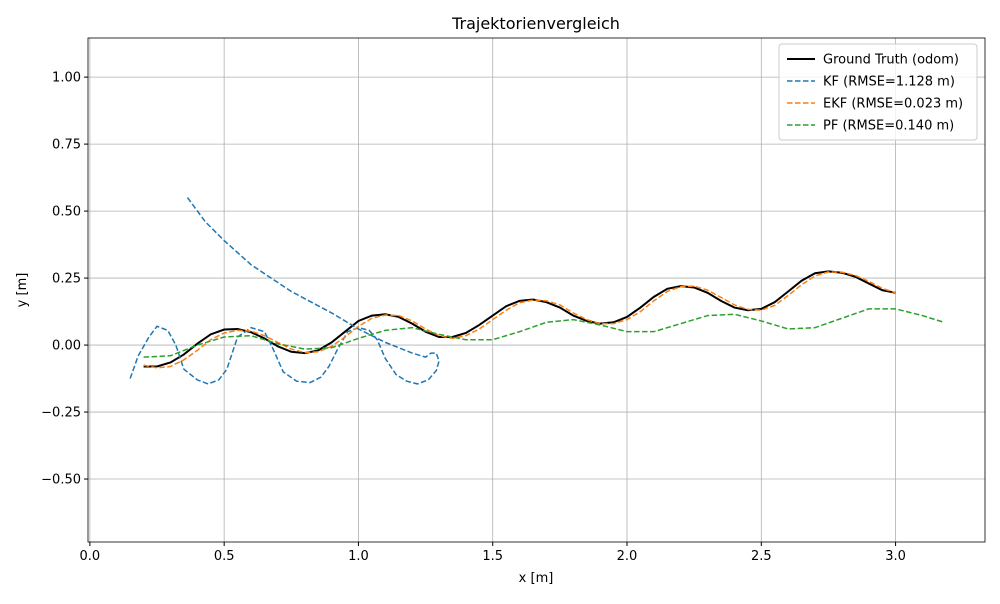 The image size is (1000, 604). I want to click on legend-label: KF (RMSE=1.128 m), so click(889, 82).